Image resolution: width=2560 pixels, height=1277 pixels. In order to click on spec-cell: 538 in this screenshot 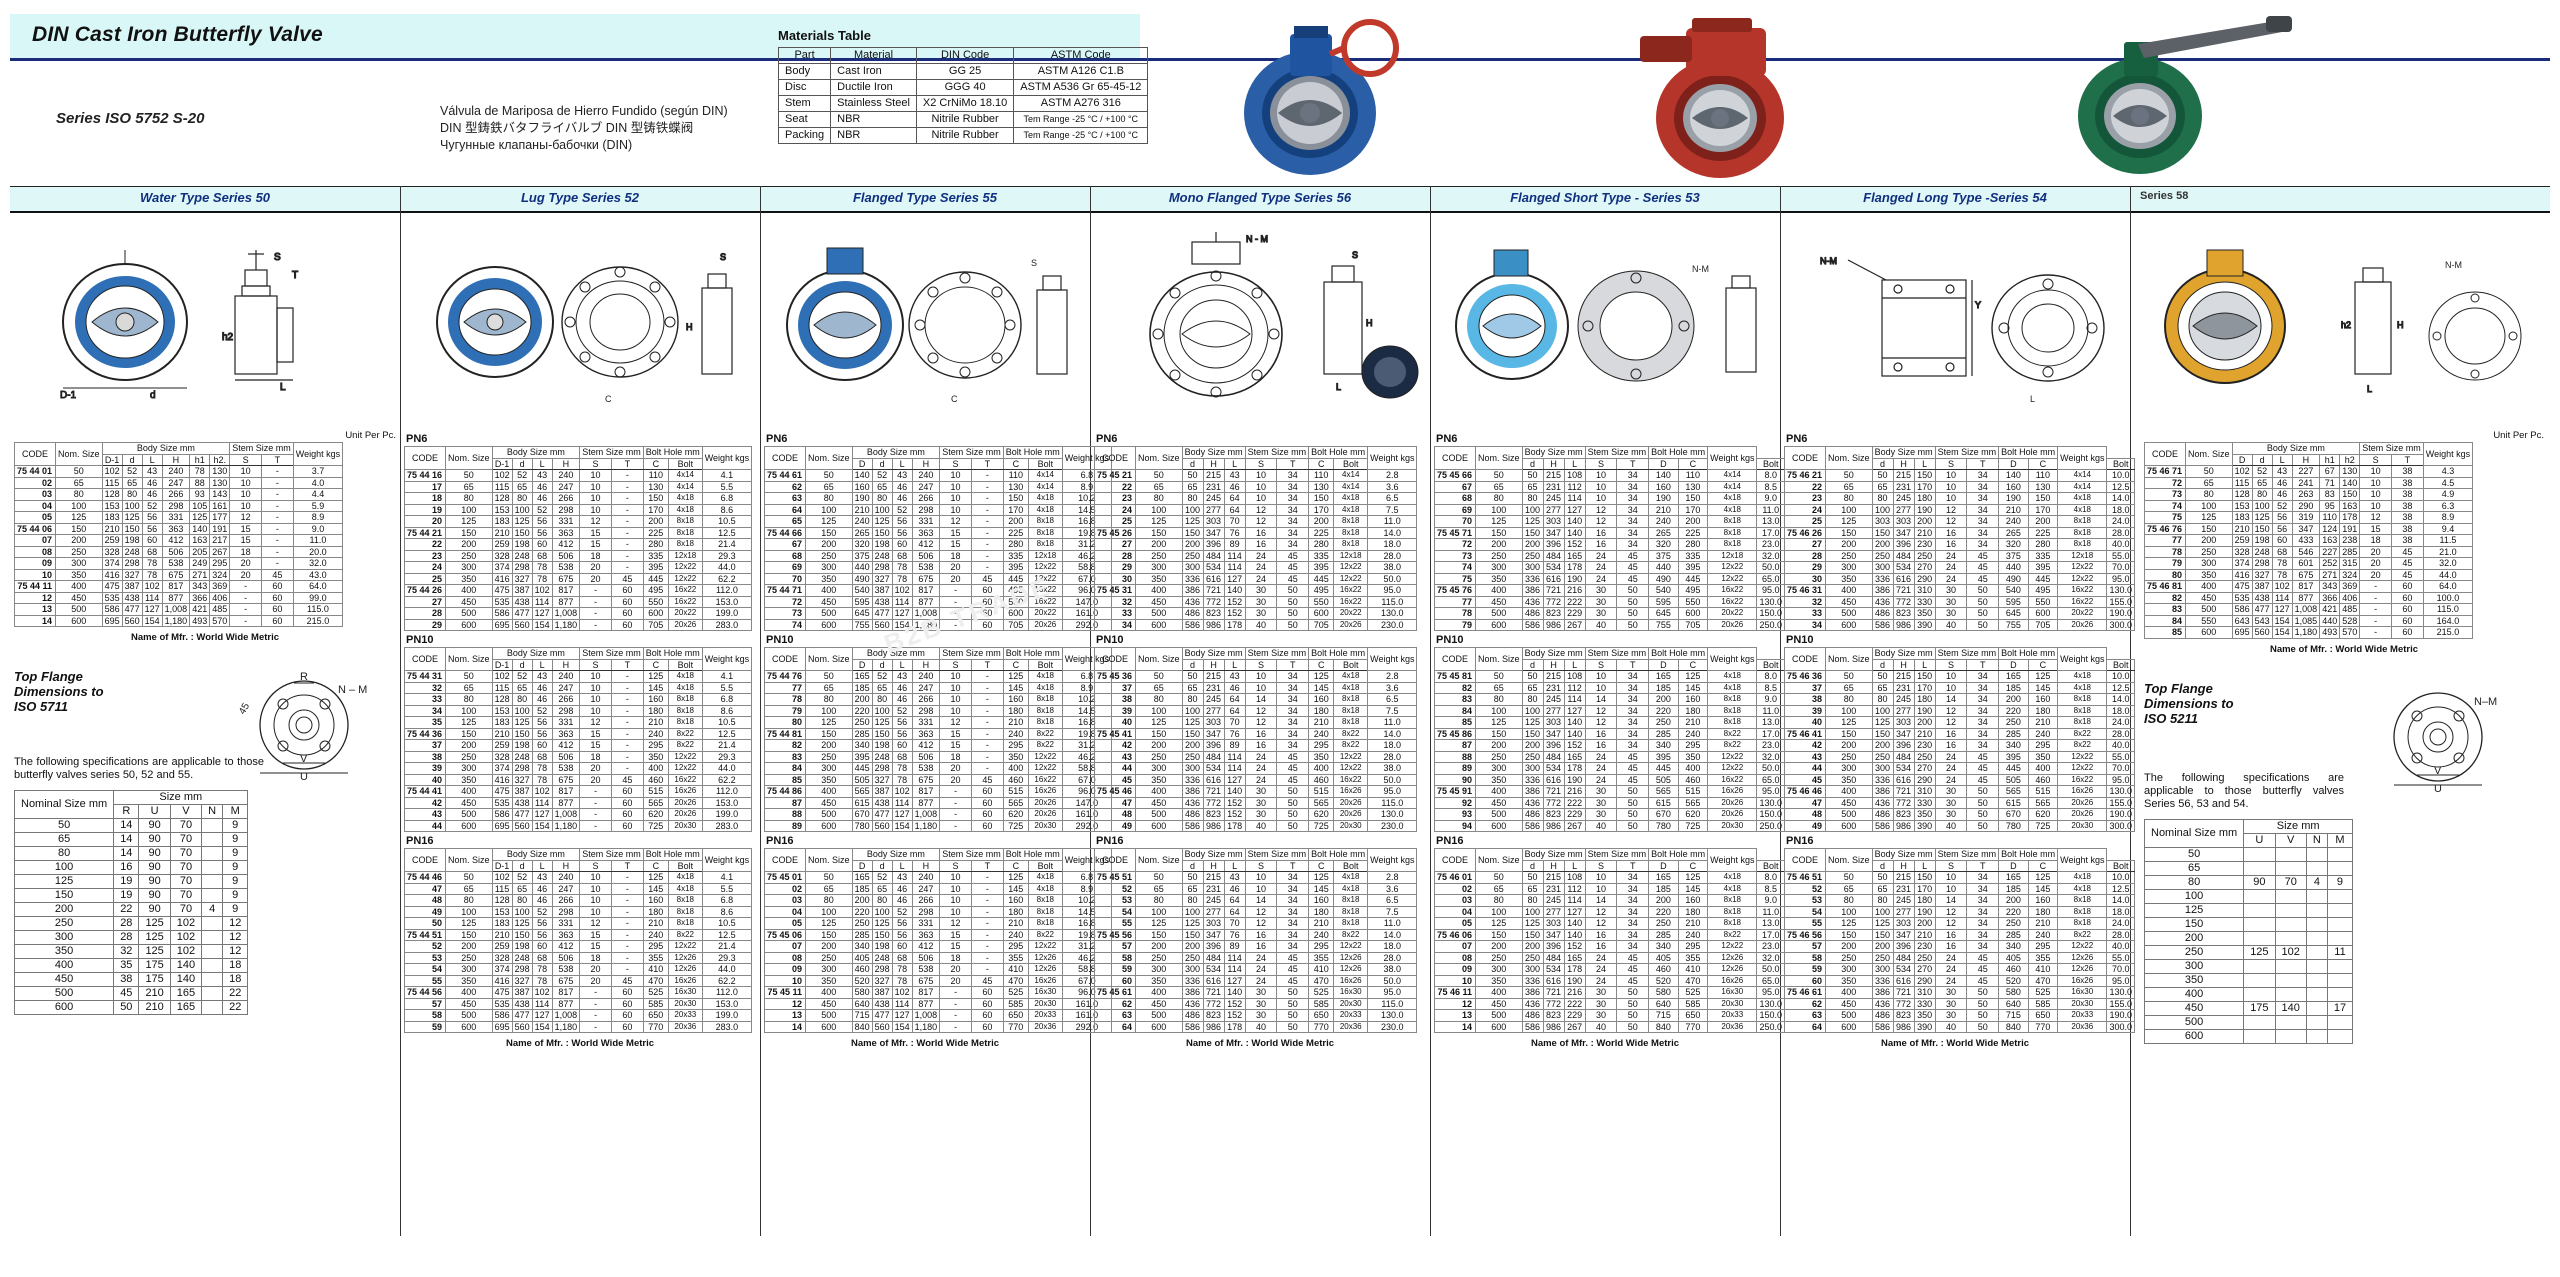, I will do `click(566, 969)`.